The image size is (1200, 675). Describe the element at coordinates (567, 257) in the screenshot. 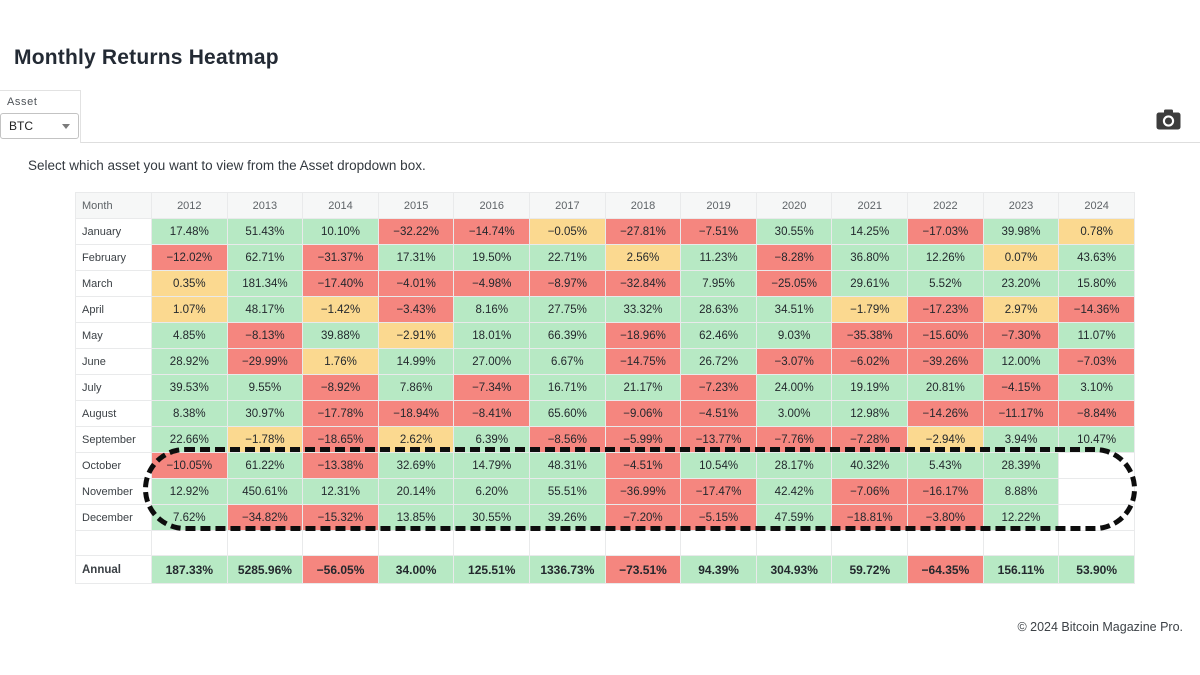

I see `heatmap-cell: 22.71%` at that location.